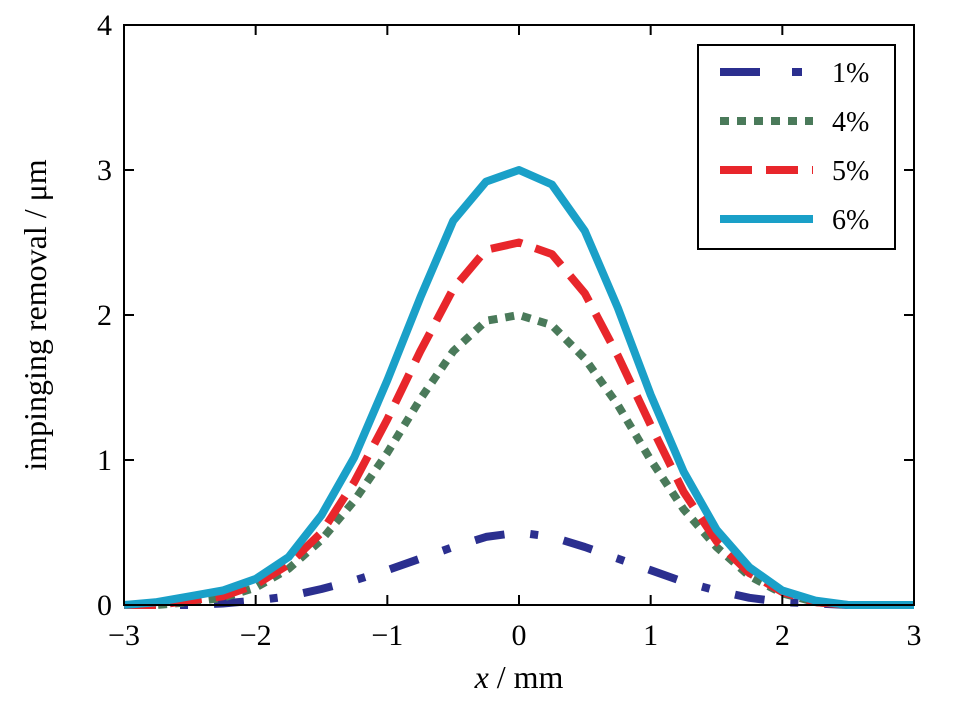 Image resolution: width=962 pixels, height=705 pixels. What do you see at coordinates (481, 677) in the screenshot?
I see `x-axis-variable: x` at bounding box center [481, 677].